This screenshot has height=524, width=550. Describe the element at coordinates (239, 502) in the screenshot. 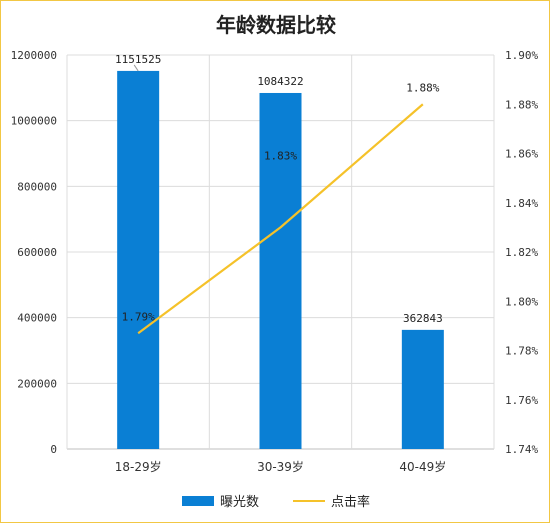

I see `legend-label-bar: 曝光数` at that location.